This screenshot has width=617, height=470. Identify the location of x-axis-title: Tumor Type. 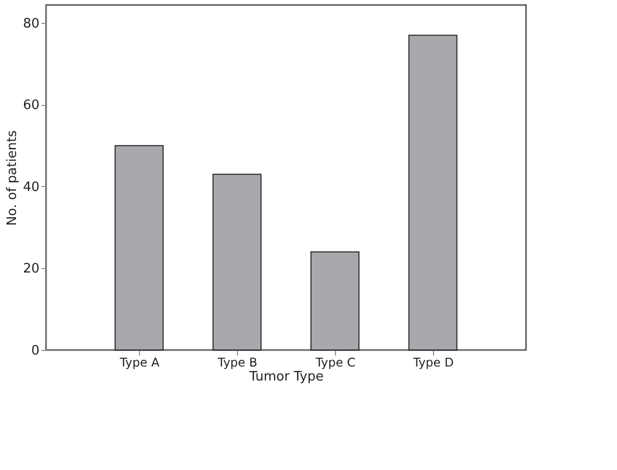
(286, 377).